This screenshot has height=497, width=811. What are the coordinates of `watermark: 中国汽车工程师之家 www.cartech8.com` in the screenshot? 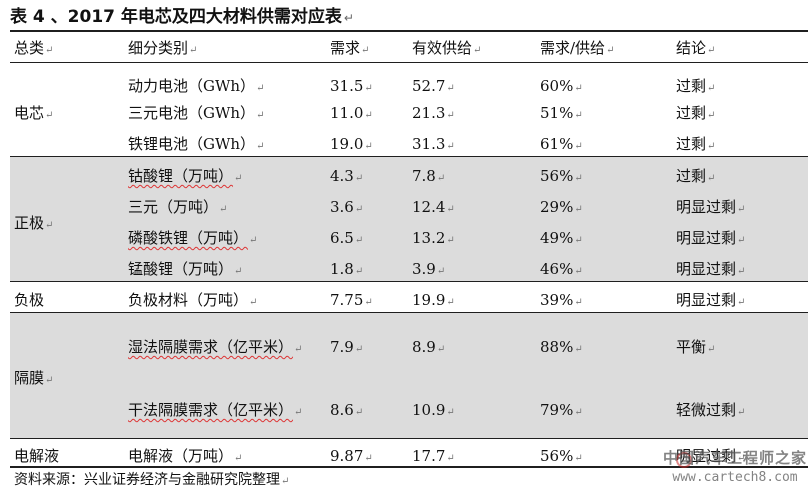 It's located at (735, 468).